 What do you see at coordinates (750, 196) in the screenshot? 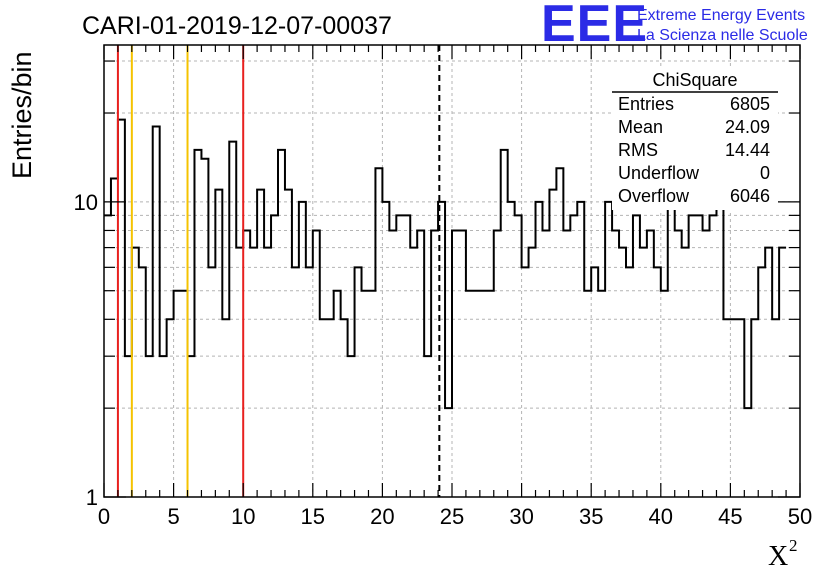
I see `stats-value-overflow: 6046` at bounding box center [750, 196].